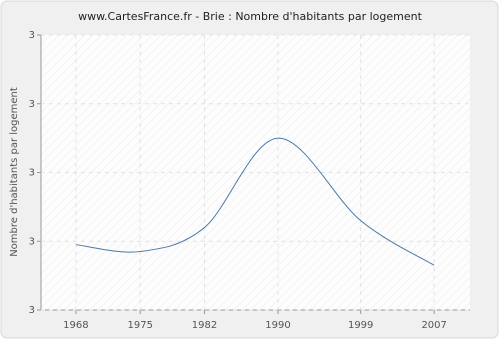 The width and height of the screenshot is (500, 340). Describe the element at coordinates (204, 325) in the screenshot. I see `x-tick-label: 1982` at that location.